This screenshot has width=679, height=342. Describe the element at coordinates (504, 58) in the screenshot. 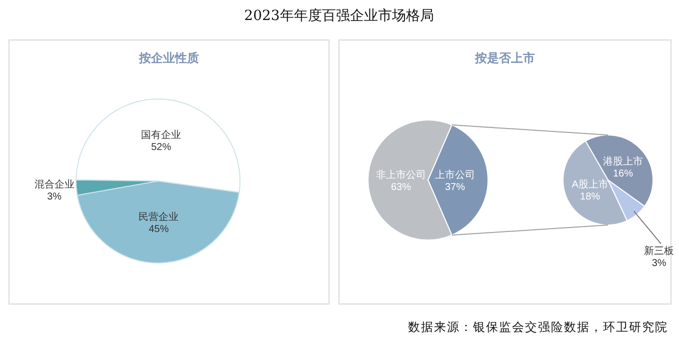

I see `chart-subtitle: 按是否上市` at that location.